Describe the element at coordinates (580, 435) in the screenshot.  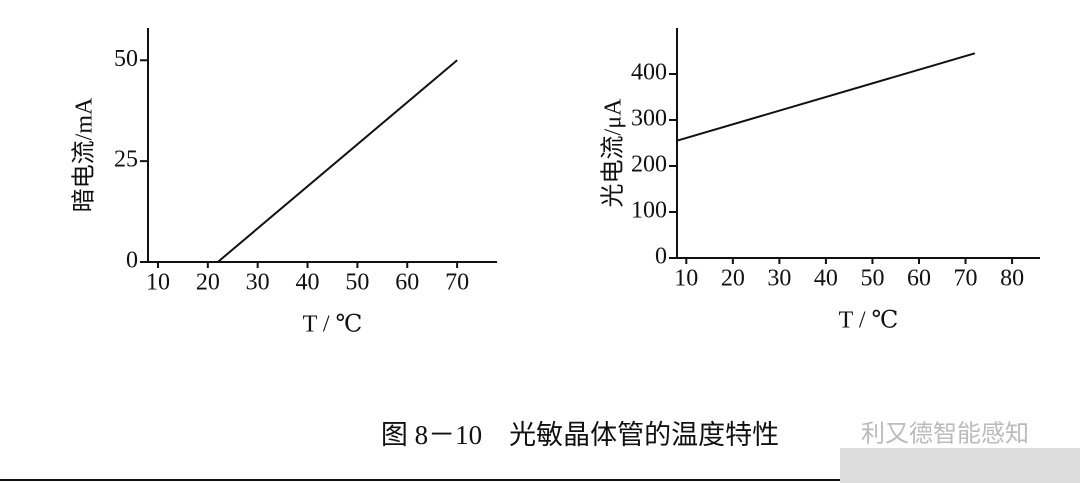
I see `caption: 图 8－10 光敏晶体管的温度特性` at that location.